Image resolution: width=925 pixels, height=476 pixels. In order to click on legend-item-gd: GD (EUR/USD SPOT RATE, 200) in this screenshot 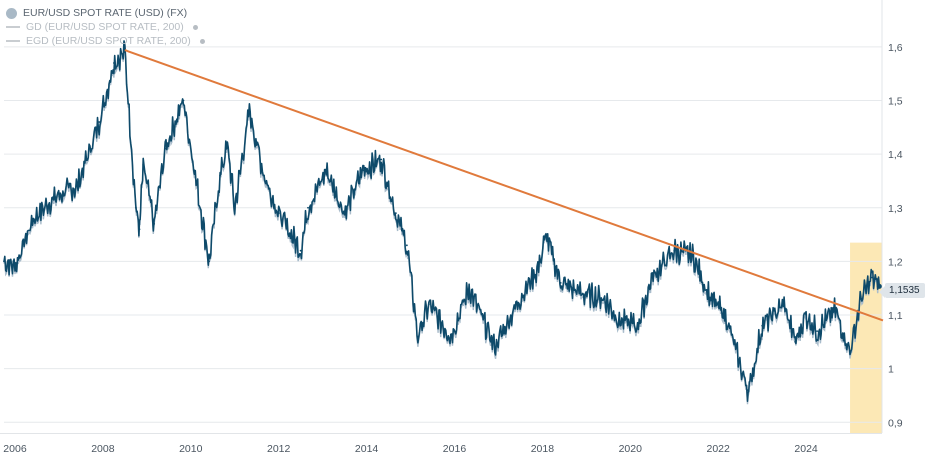, I will do `click(105, 27)`.